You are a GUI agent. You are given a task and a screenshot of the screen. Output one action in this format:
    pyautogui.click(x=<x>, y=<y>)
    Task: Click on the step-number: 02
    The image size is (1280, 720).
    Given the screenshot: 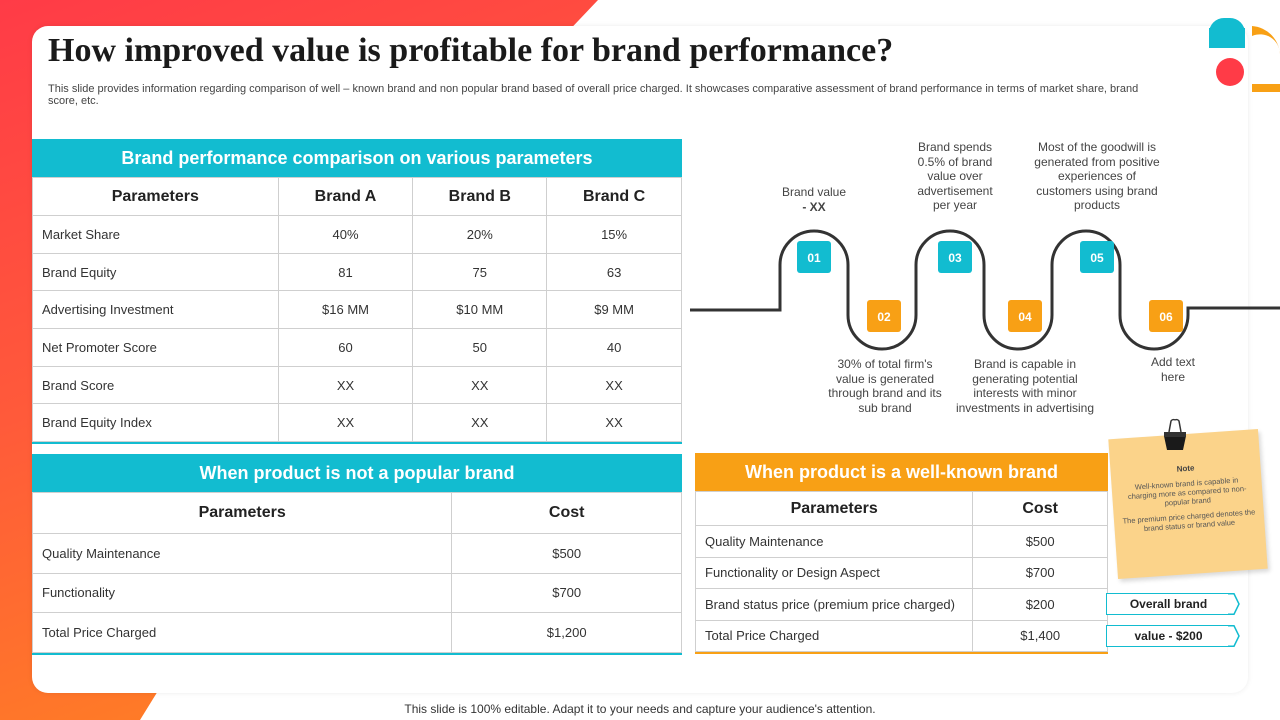 What is the action you would take?
    pyautogui.click(x=884, y=317)
    